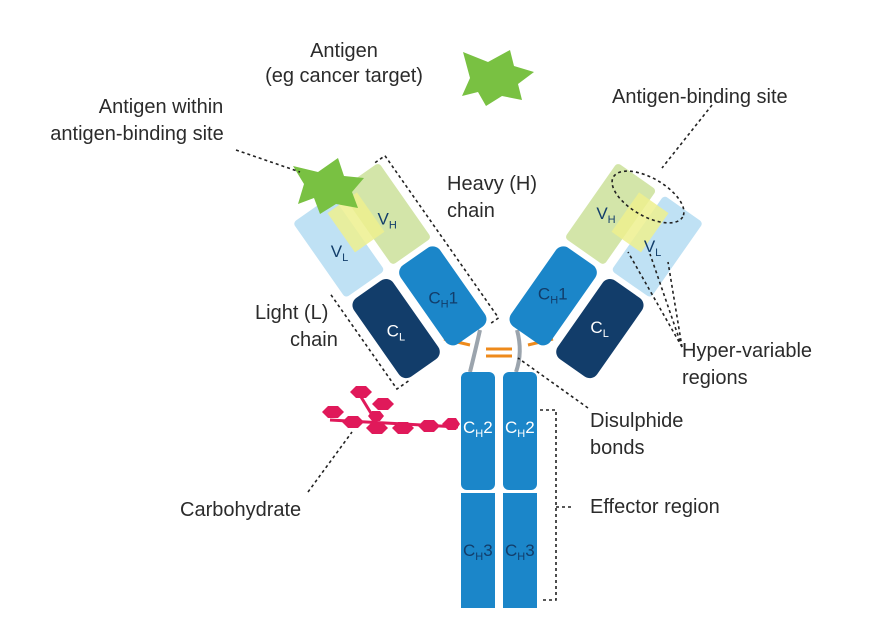  I want to click on carbohydrate-chain, so click(391, 410).